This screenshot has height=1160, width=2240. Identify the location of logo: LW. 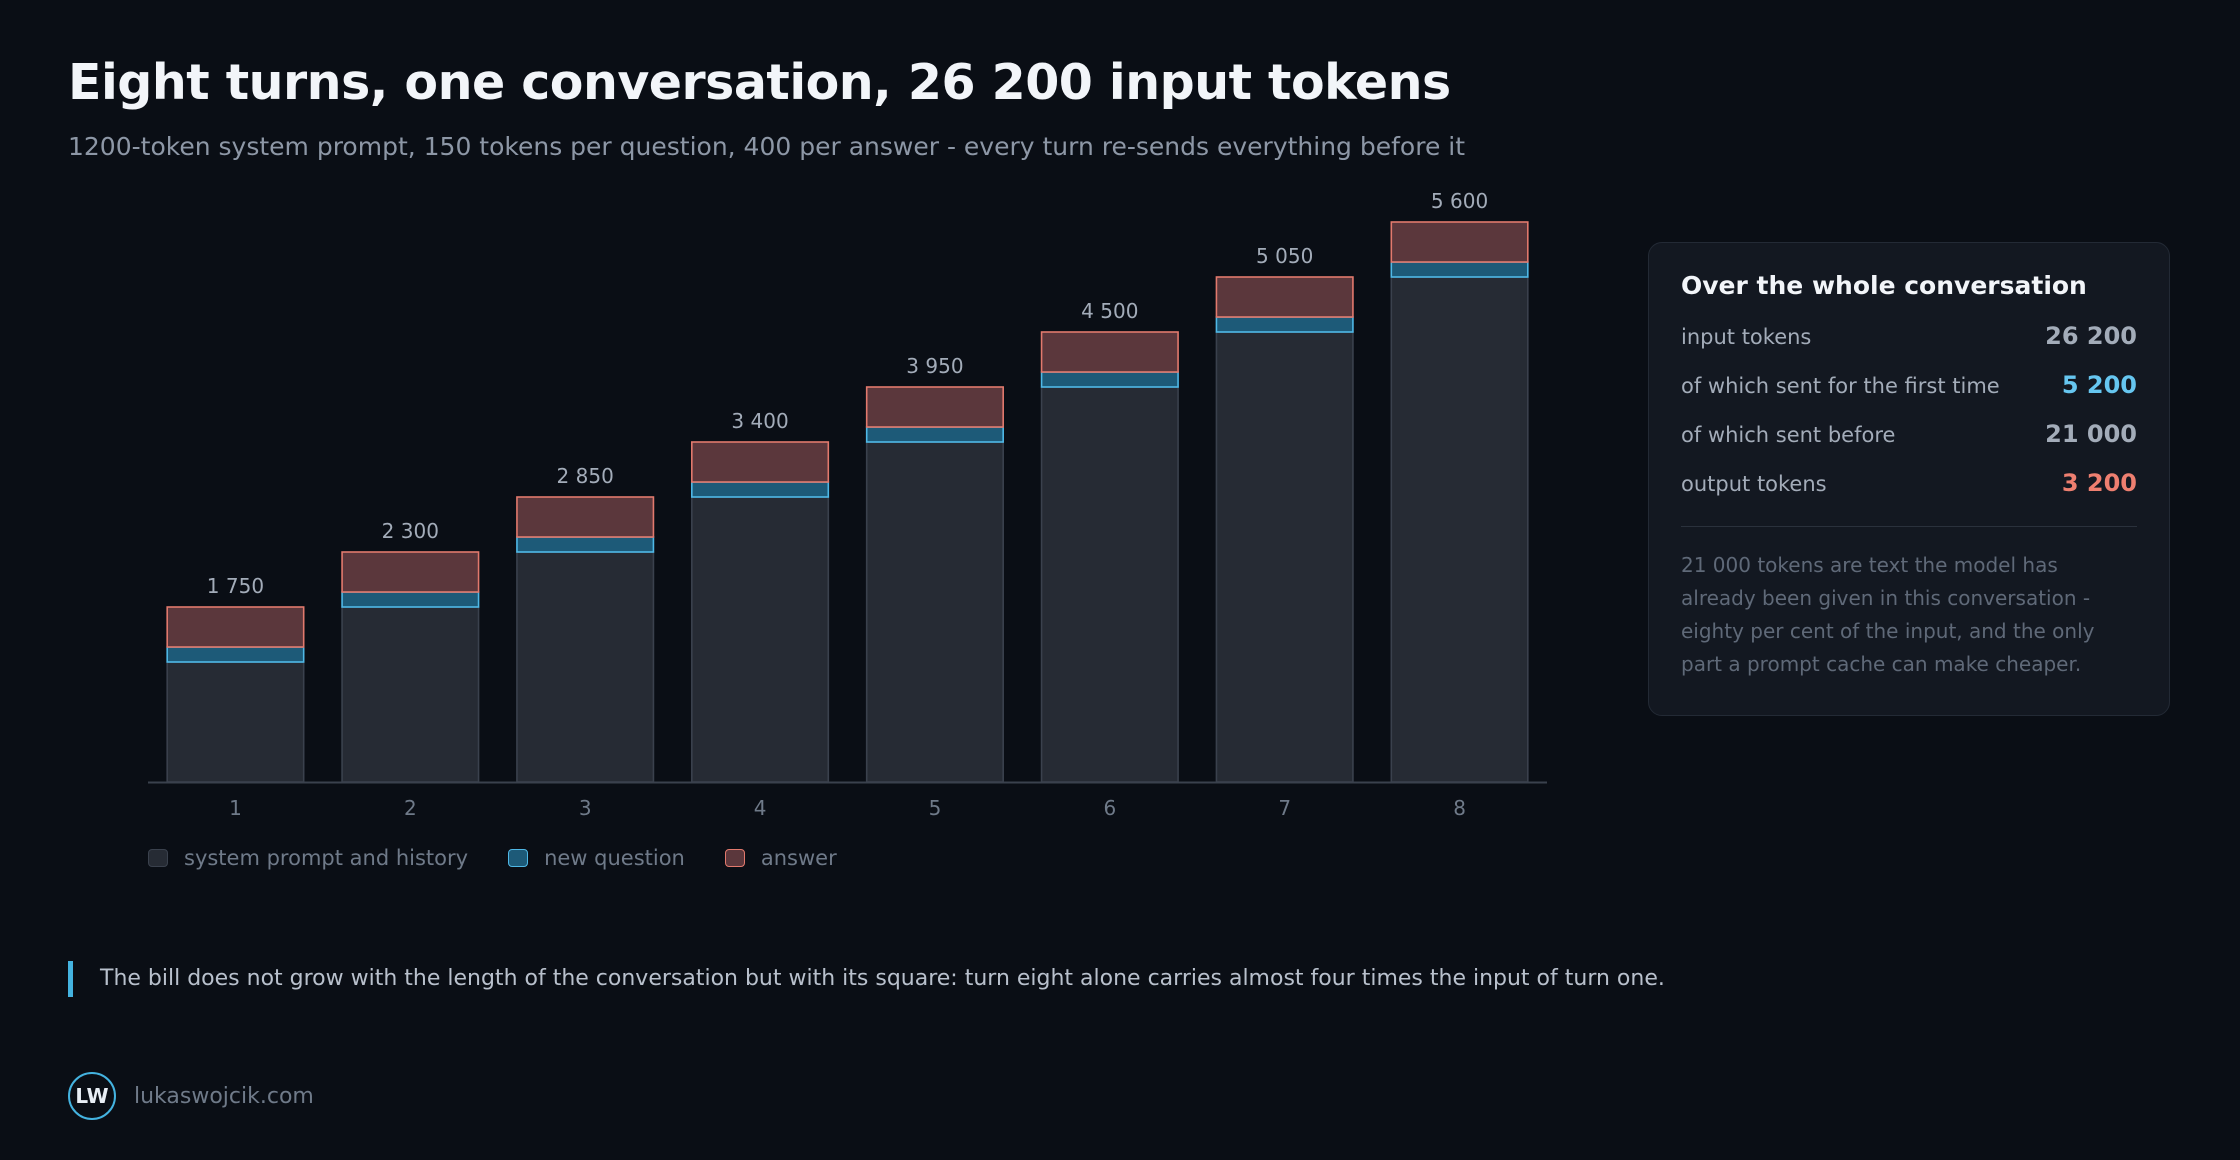
(92, 1096).